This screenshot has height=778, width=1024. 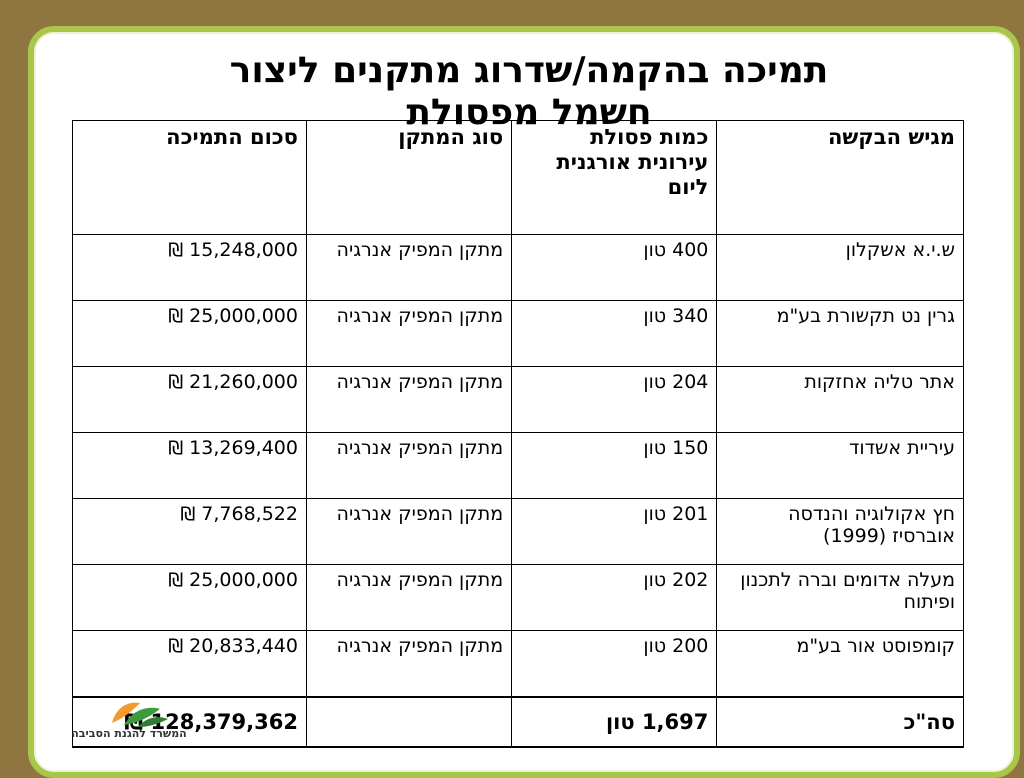 What do you see at coordinates (840, 664) in the screenshot?
I see `cell-applicant: קומפוסט אור בע"מ` at bounding box center [840, 664].